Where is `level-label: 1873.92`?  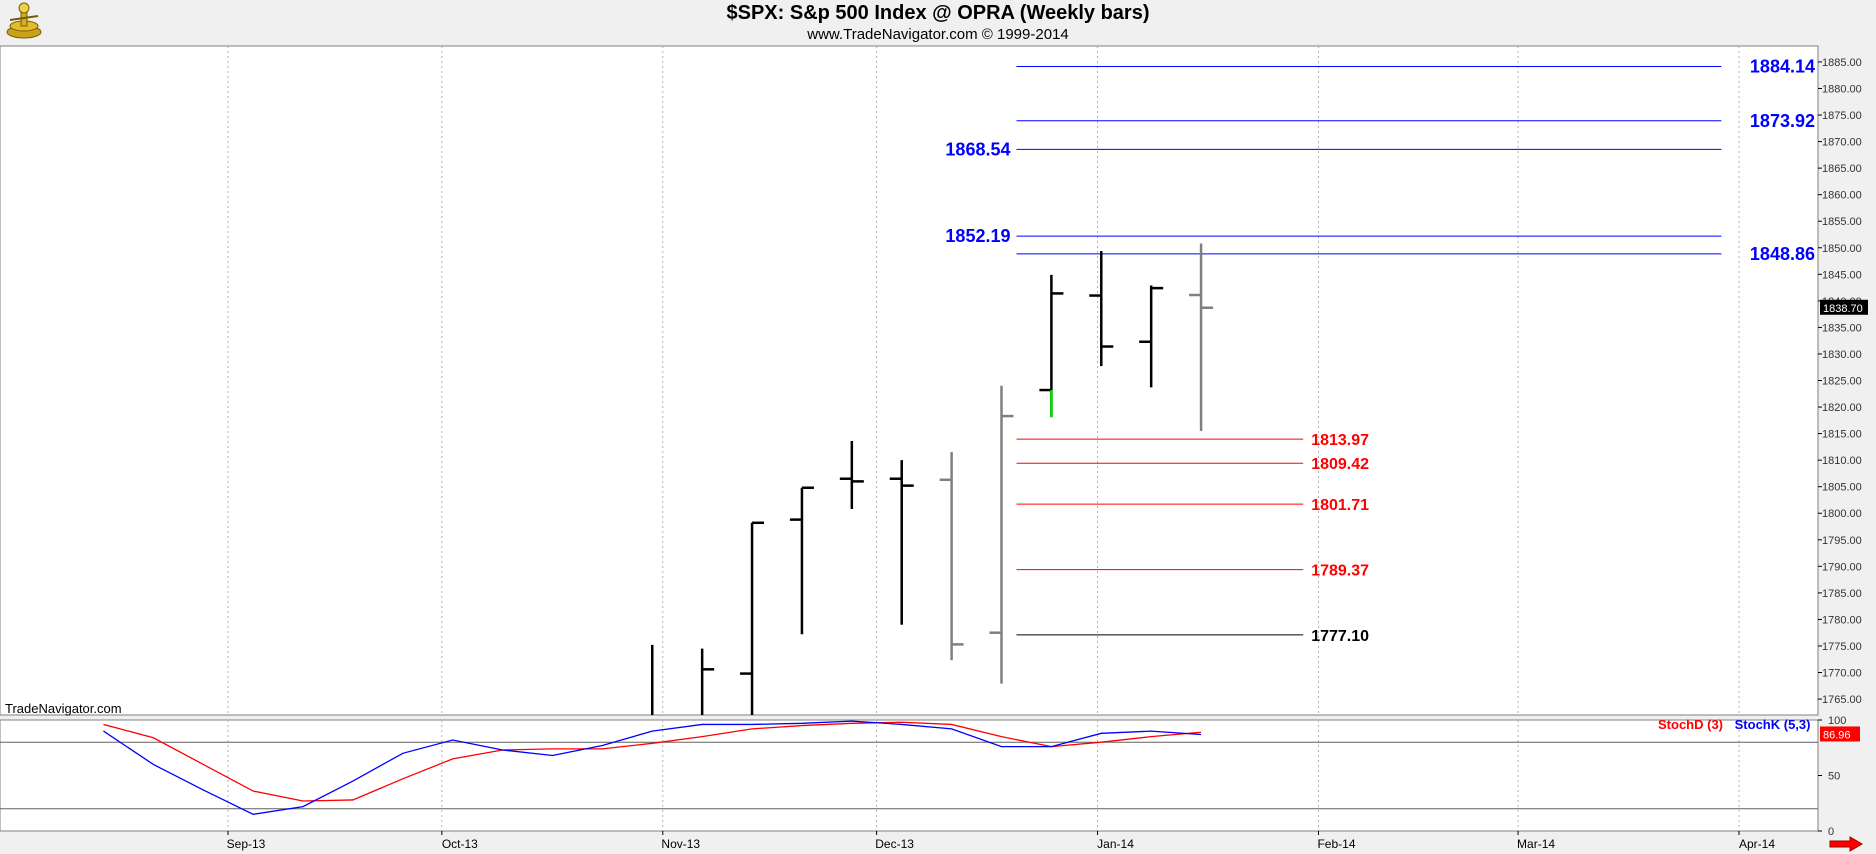 level-label: 1873.92 is located at coordinates (1782, 121).